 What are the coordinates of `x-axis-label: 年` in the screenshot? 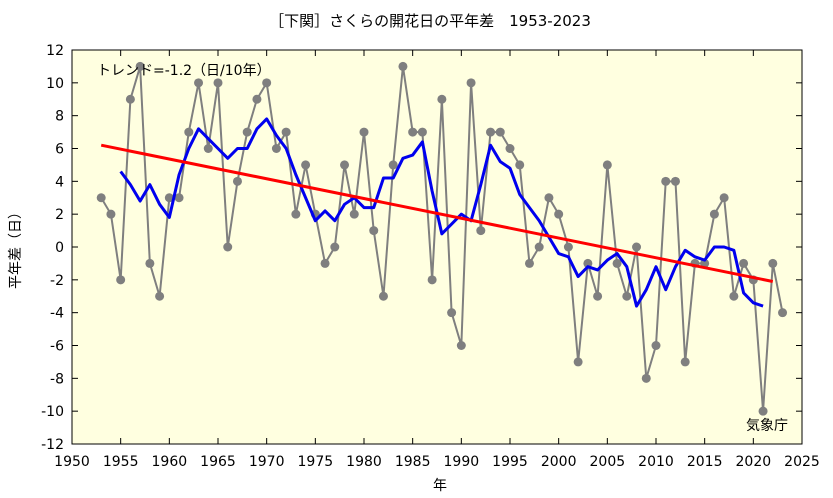 It's located at (440, 486).